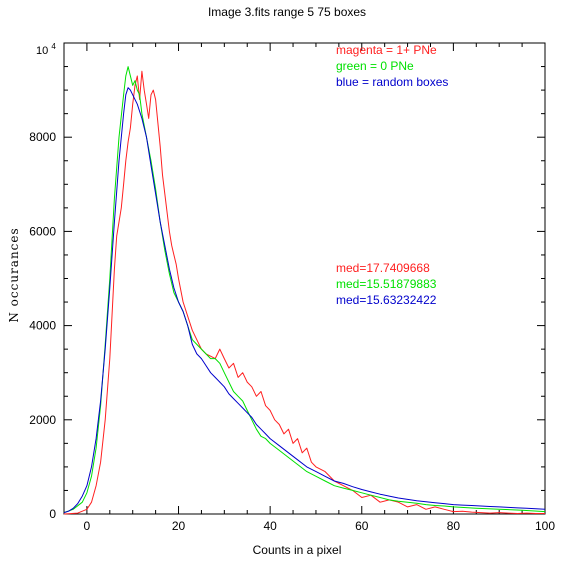  What do you see at coordinates (42, 420) in the screenshot?
I see `y-tick-label: 2000` at bounding box center [42, 420].